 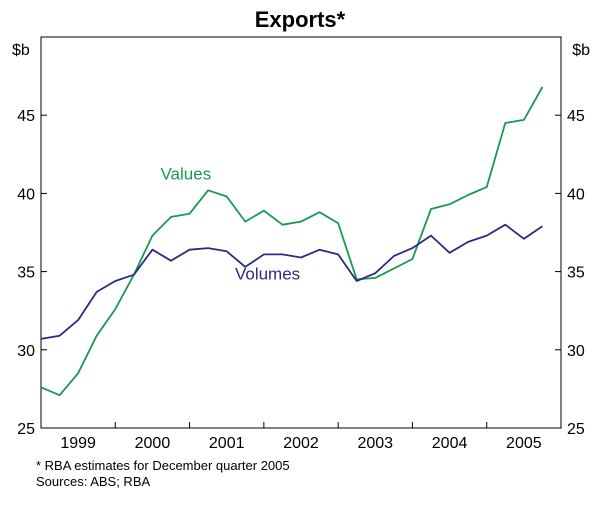 What do you see at coordinates (300, 19) in the screenshot?
I see `chart-title: Exports*` at bounding box center [300, 19].